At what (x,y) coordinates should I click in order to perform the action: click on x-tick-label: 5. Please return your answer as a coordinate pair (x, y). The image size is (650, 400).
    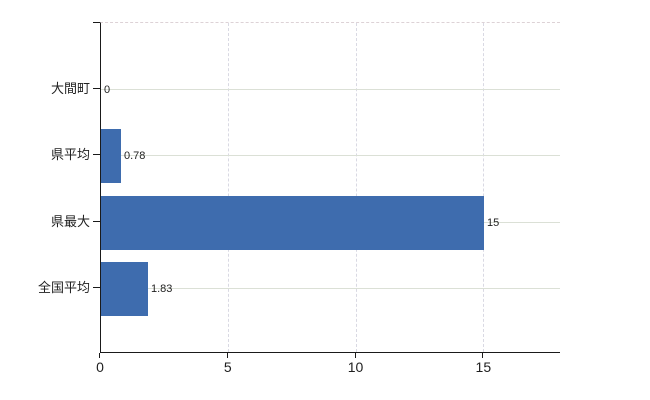
    Looking at the image, I should click on (227, 367).